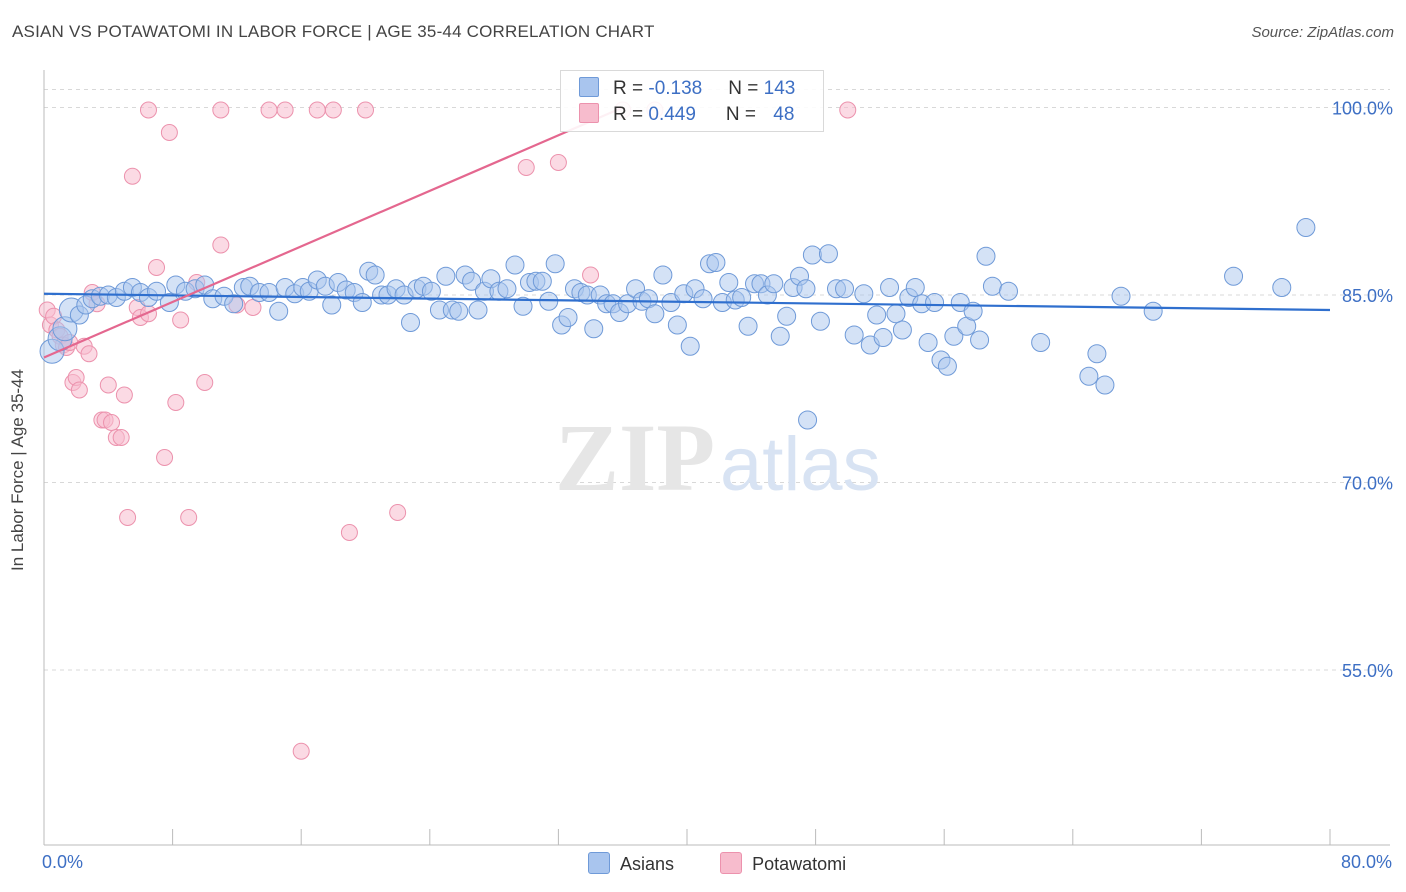  I want to click on y-tick-label: 55.0%, so click(1367, 671).